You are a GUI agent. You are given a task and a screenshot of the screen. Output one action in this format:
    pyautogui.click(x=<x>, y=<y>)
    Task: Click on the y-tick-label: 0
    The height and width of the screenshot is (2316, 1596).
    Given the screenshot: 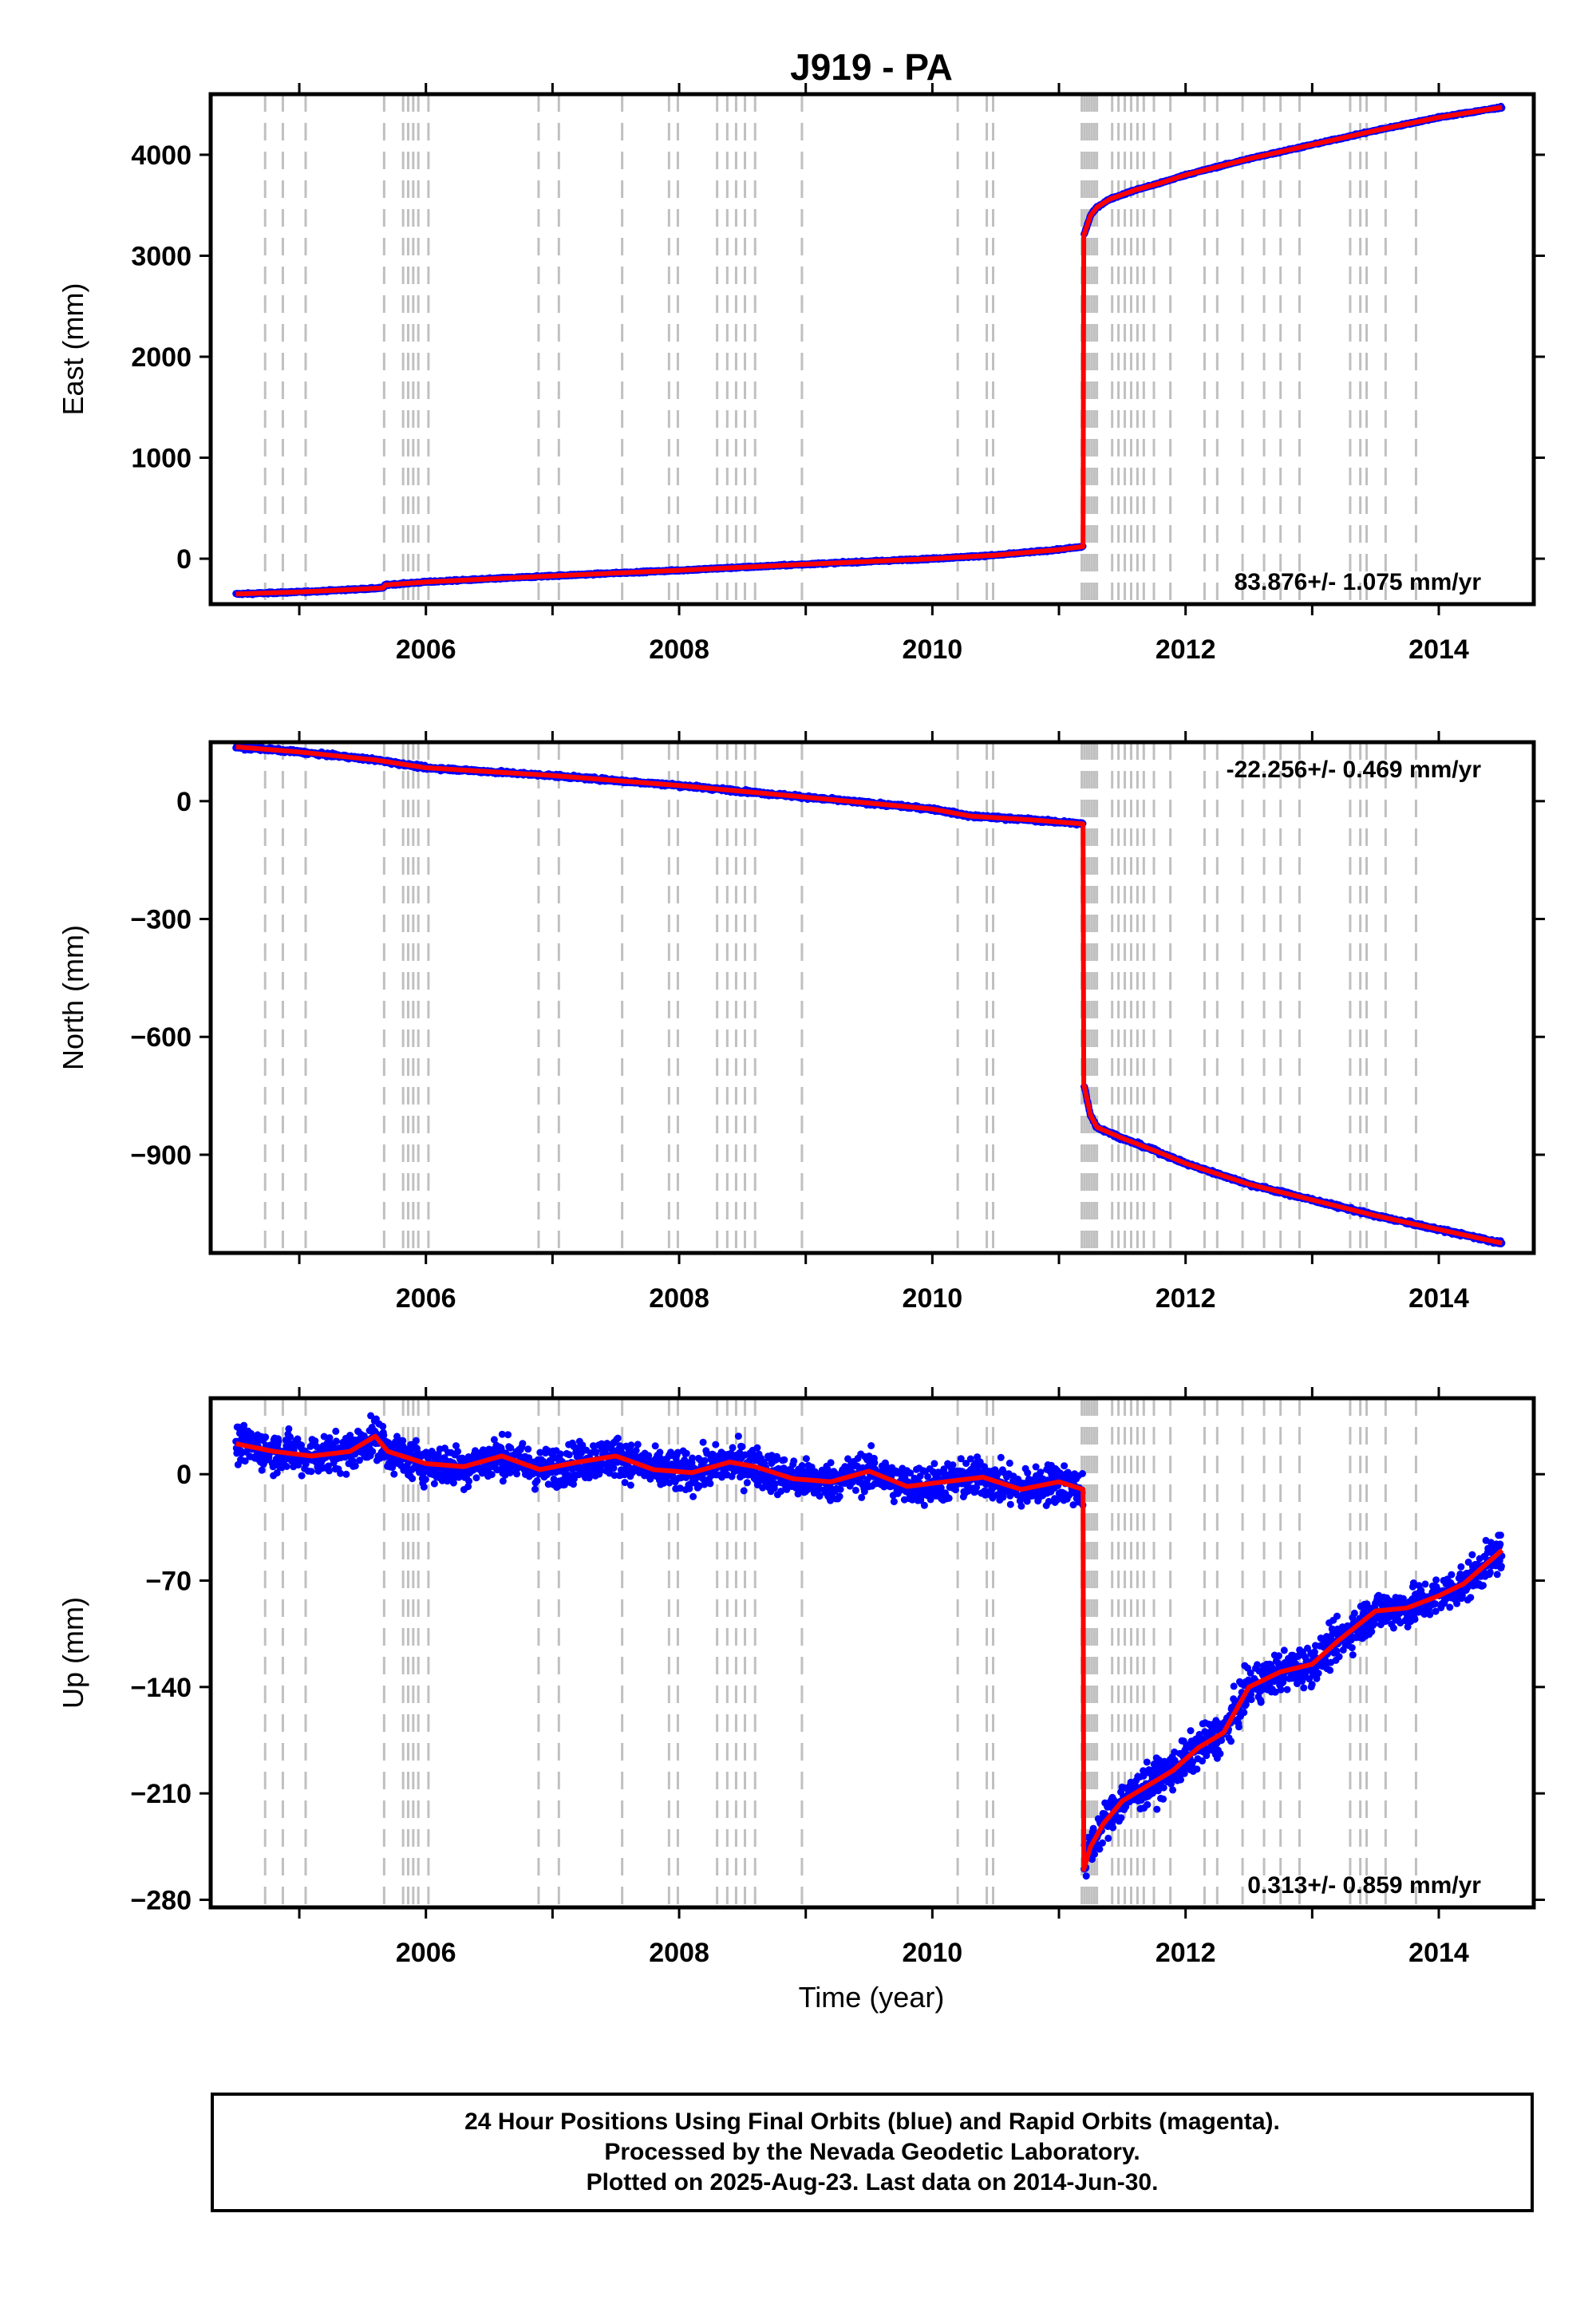 What is the action you would take?
    pyautogui.click(x=184, y=559)
    